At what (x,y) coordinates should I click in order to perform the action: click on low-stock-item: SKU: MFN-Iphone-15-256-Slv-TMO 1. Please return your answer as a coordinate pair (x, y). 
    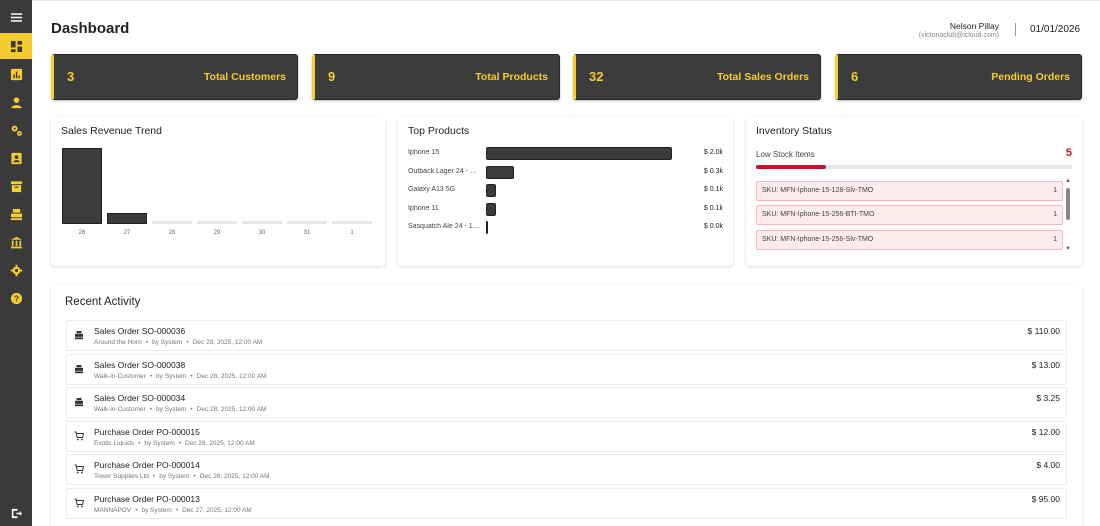
    Looking at the image, I should click on (909, 240).